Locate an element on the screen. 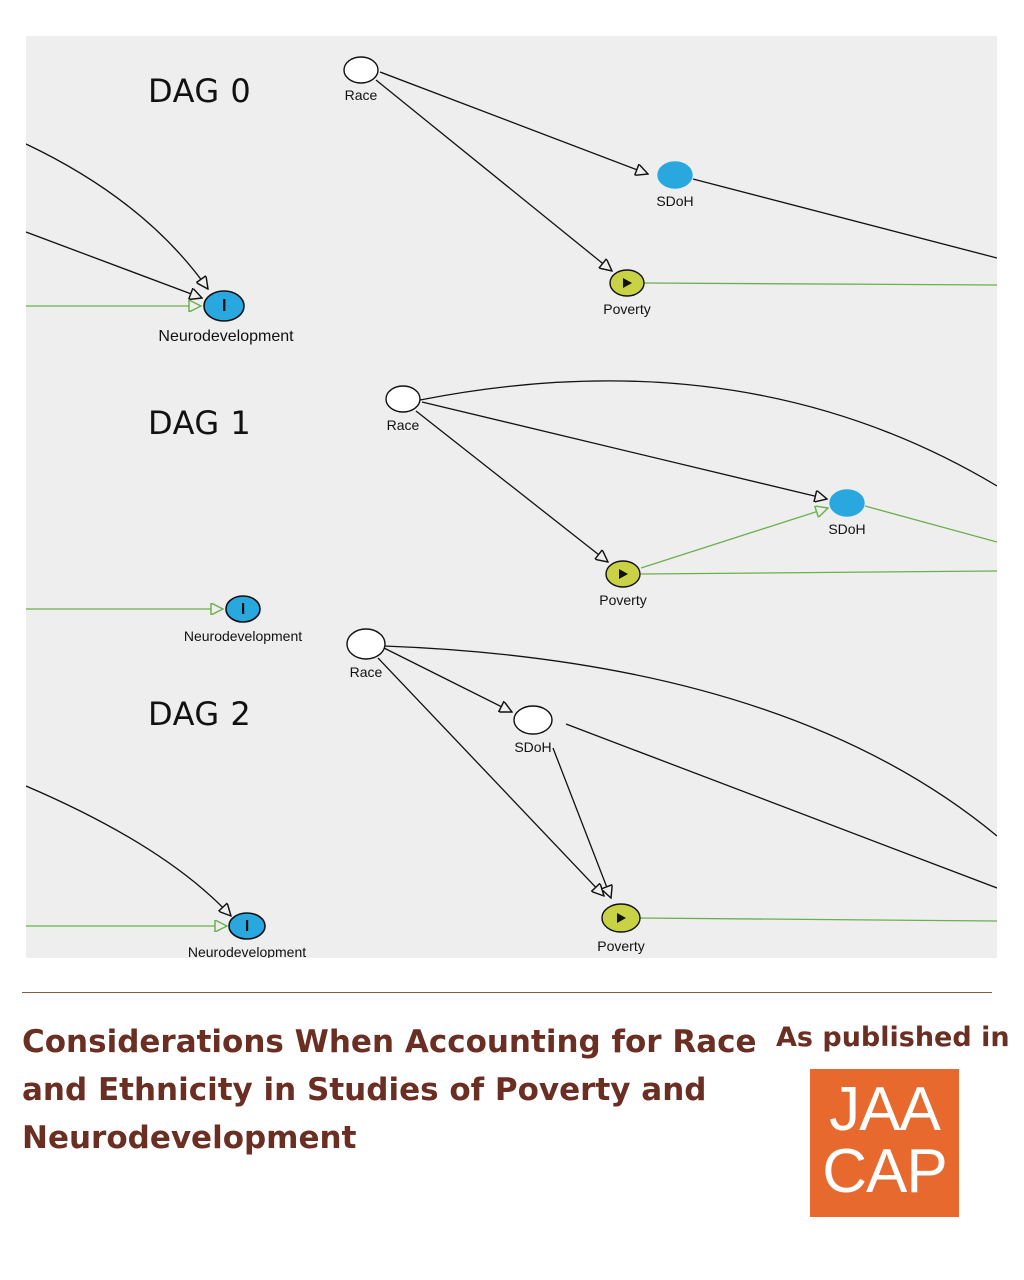 The image size is (1024, 1280). dag-2-sdoh-label: SDoH is located at coordinates (533, 747).